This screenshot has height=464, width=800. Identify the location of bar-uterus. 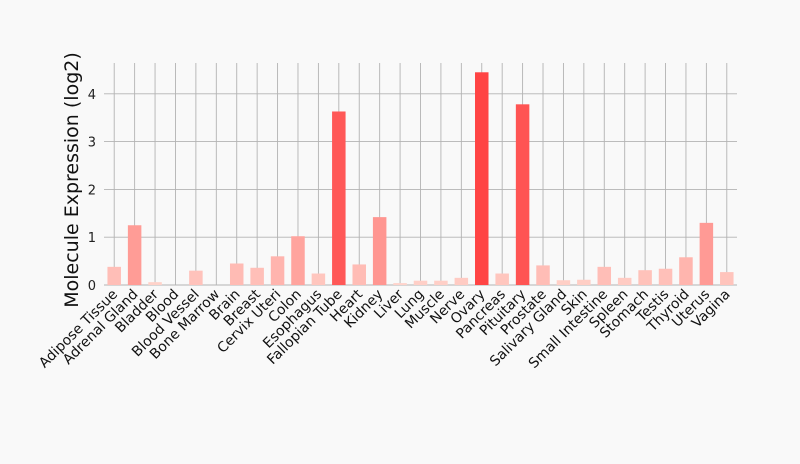
(706, 253).